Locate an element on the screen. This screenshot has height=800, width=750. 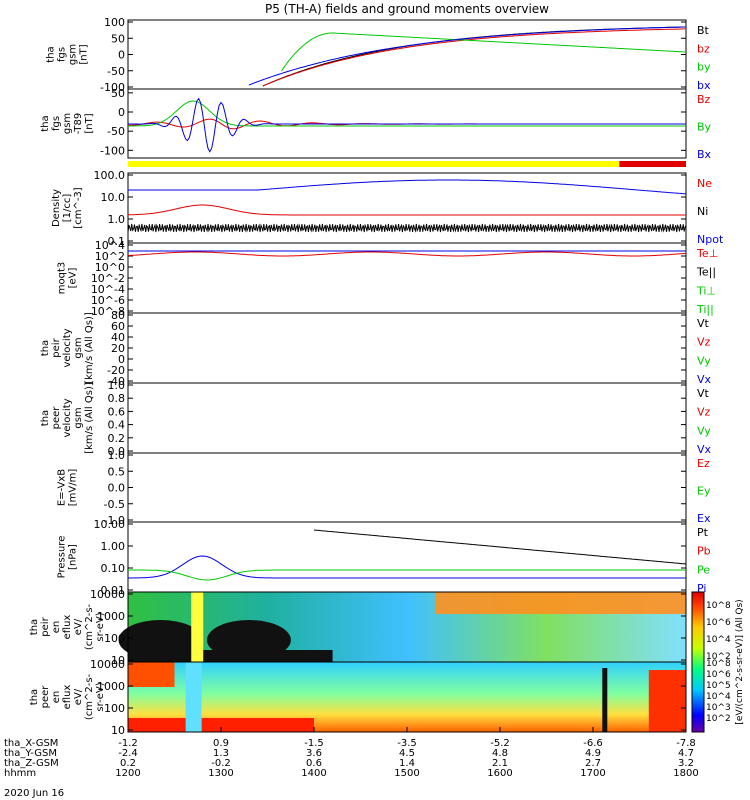
spectrogram-stripe is located at coordinates (197, 627).